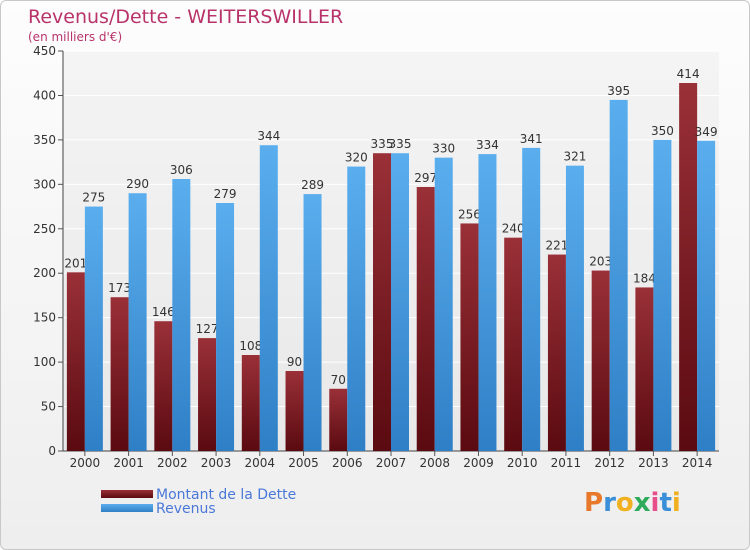 The width and height of the screenshot is (750, 550). I want to click on data-label-revenus: 306, so click(181, 170).